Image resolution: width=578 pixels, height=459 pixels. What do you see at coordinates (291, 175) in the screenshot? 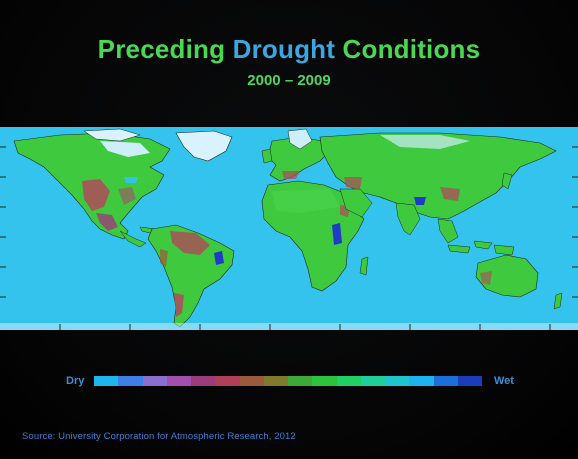
I see `mediterranean-dry` at bounding box center [291, 175].